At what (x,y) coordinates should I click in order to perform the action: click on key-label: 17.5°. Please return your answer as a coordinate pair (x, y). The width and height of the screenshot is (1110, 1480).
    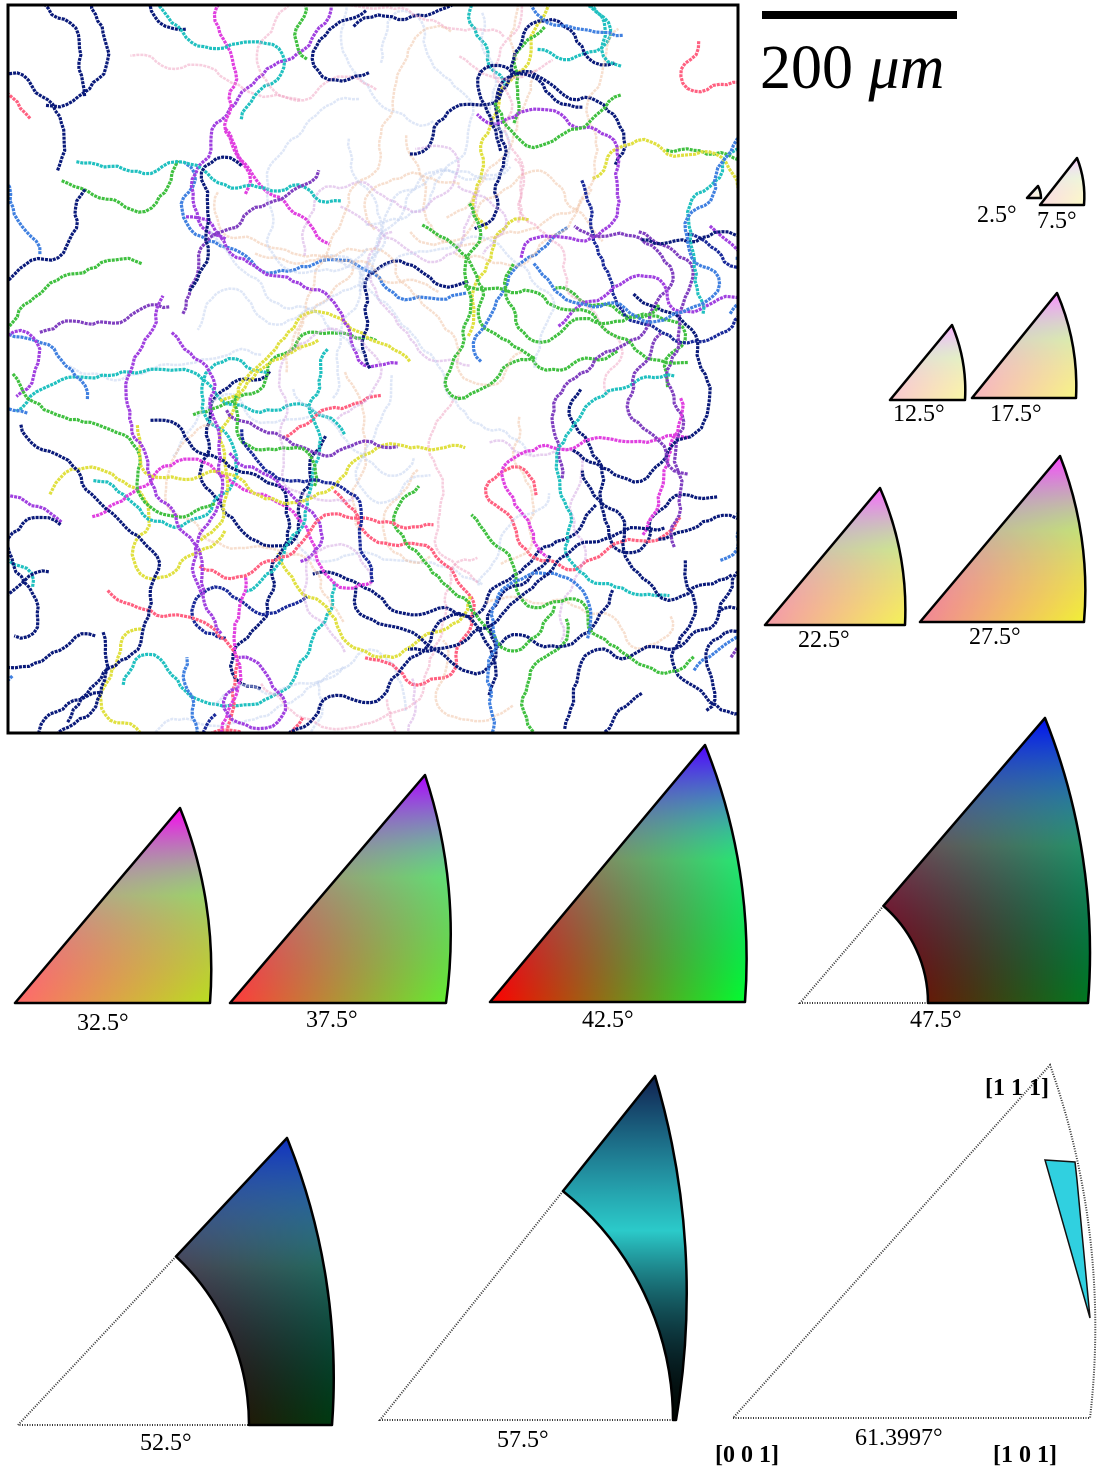
    Looking at the image, I should click on (1016, 414).